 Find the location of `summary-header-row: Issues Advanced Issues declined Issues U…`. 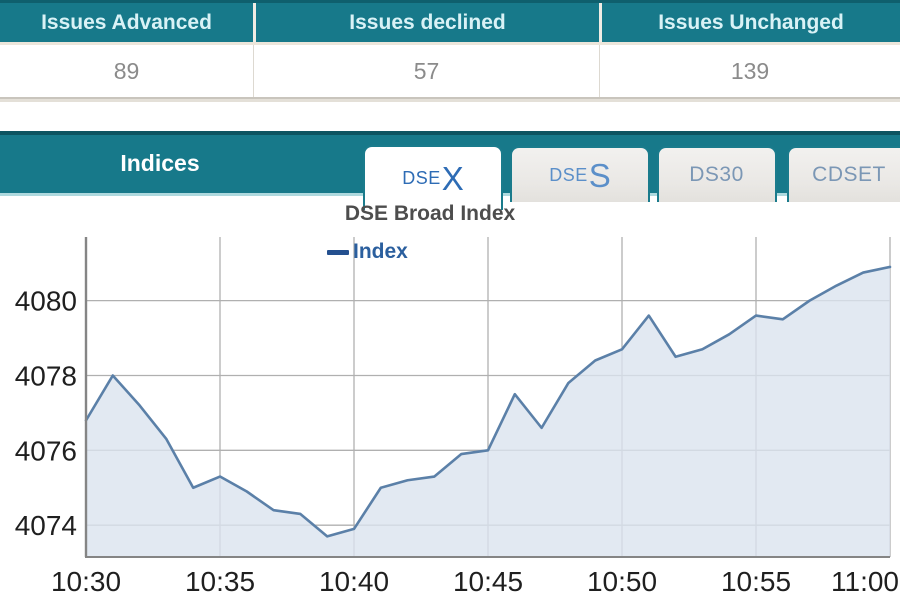

summary-header-row: Issues Advanced Issues declined Issues U… is located at coordinates (450, 22).